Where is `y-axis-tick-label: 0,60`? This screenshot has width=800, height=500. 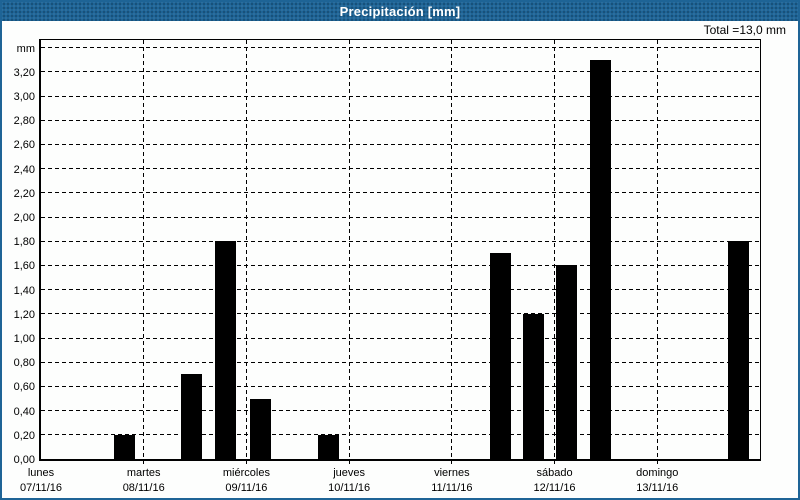 y-axis-tick-label: 0,60 is located at coordinates (24, 387).